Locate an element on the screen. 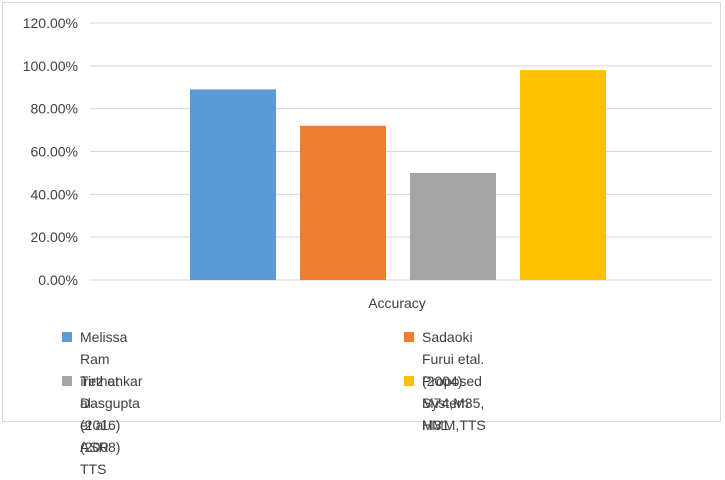 The height and width of the screenshot is (480, 725). y-tick-label: 80.00% is located at coordinates (54, 109).